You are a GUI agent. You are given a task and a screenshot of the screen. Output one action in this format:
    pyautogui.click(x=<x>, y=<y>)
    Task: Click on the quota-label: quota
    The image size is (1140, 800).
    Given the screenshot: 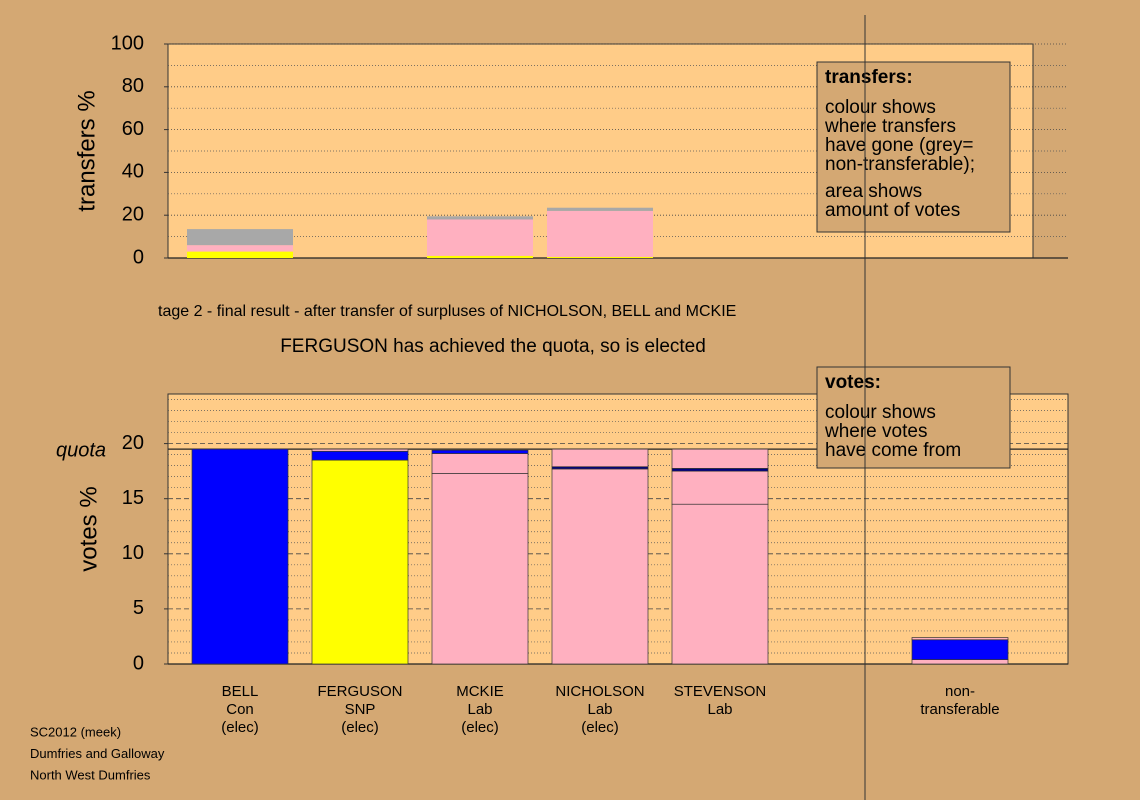 What is the action you would take?
    pyautogui.click(x=81, y=450)
    